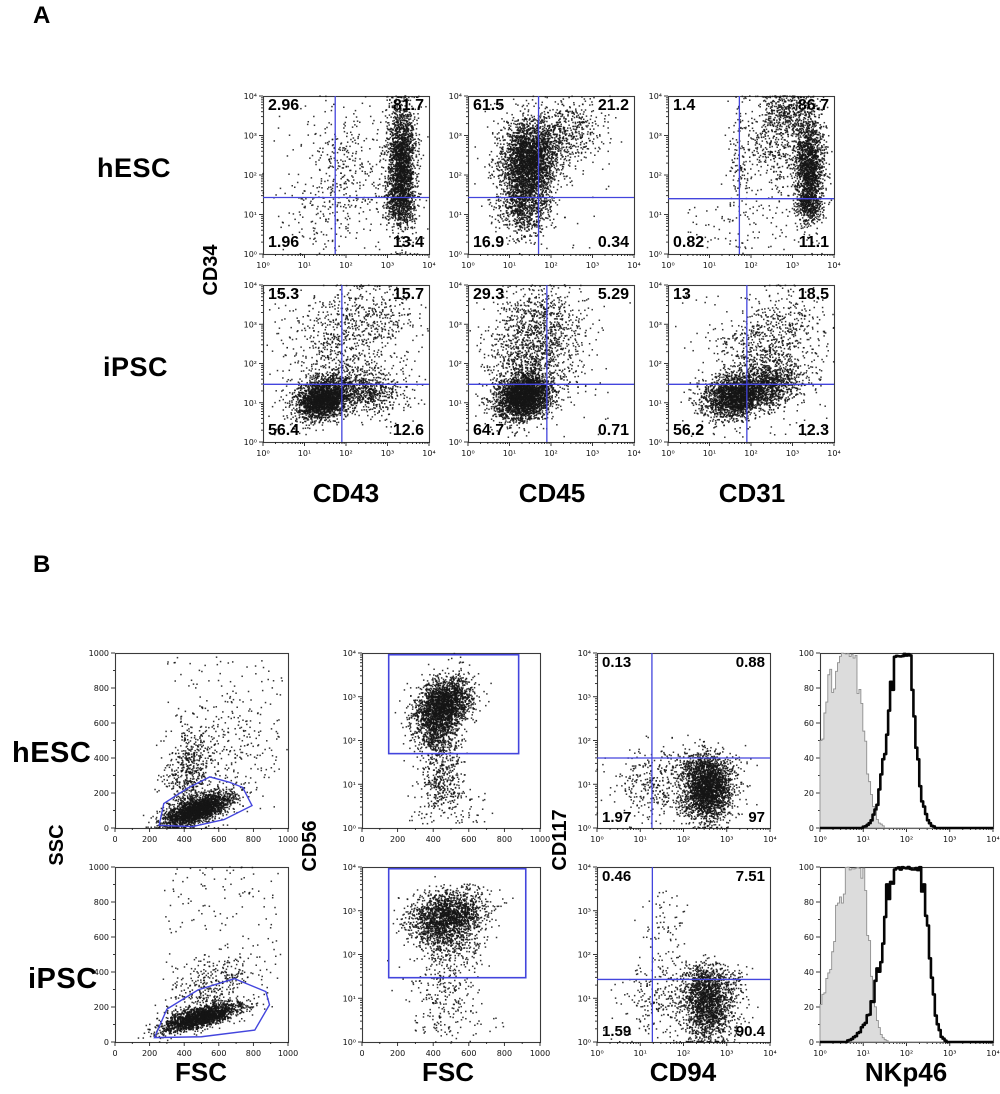  I want to click on quadrant-value-top-right: 81.7, so click(408, 105).